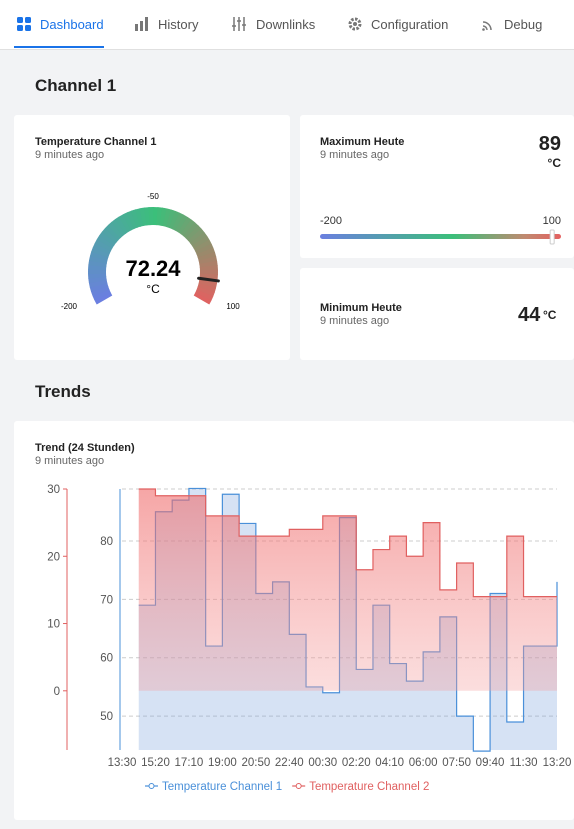 The height and width of the screenshot is (829, 574). I want to click on gauge-value: 72.24, so click(153, 268).